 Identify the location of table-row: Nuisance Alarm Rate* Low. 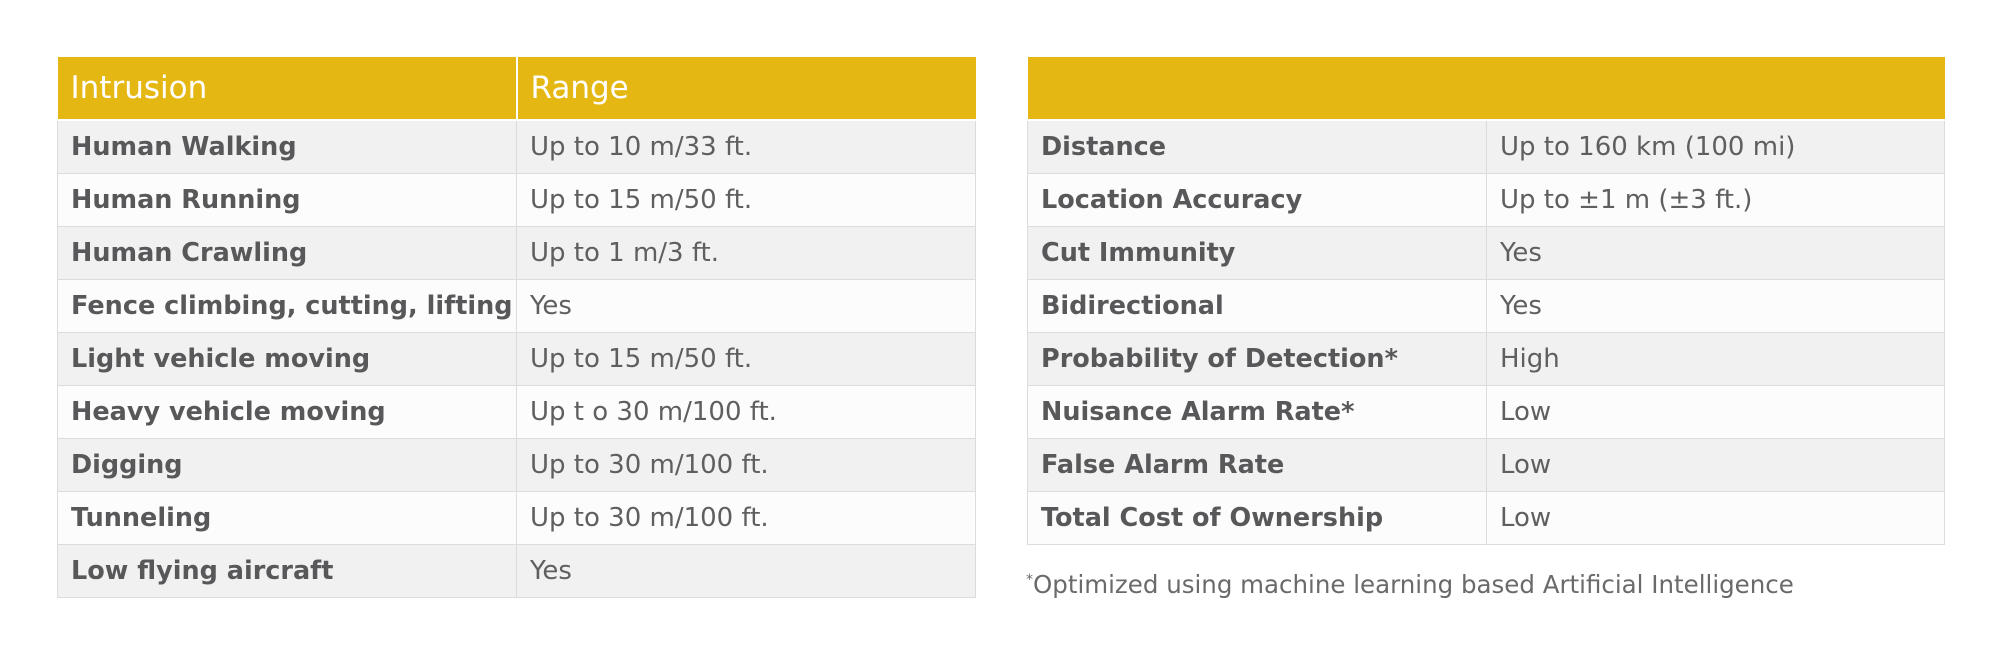
(1486, 412).